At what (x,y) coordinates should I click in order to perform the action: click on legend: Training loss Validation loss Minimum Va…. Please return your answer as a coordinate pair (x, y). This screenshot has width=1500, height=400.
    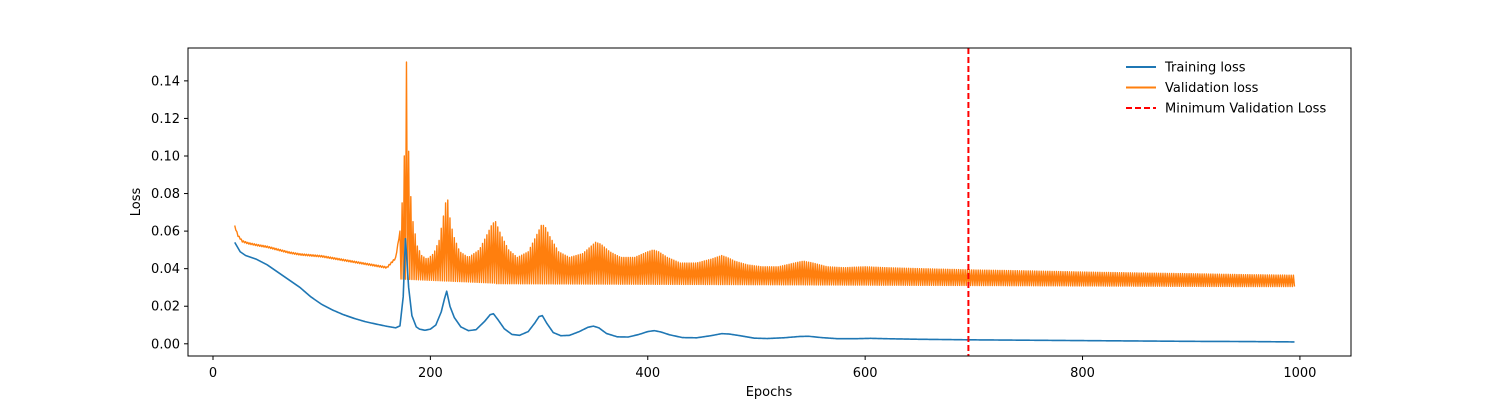
    Looking at the image, I should click on (1226, 89).